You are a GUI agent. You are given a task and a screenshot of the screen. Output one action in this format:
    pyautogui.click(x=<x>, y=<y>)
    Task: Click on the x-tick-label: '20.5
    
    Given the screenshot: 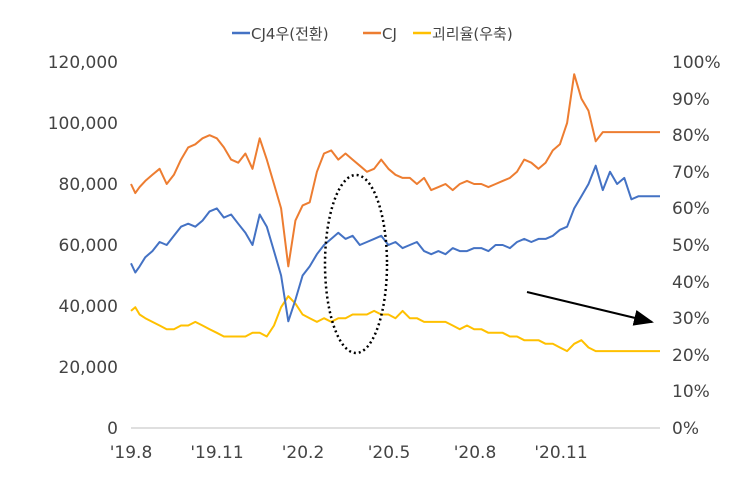 What is the action you would take?
    pyautogui.click(x=389, y=453)
    